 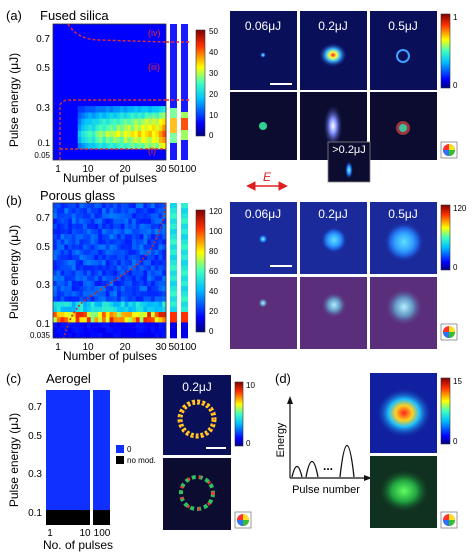 I want to click on colorbar-tick: 40, so click(x=213, y=291).